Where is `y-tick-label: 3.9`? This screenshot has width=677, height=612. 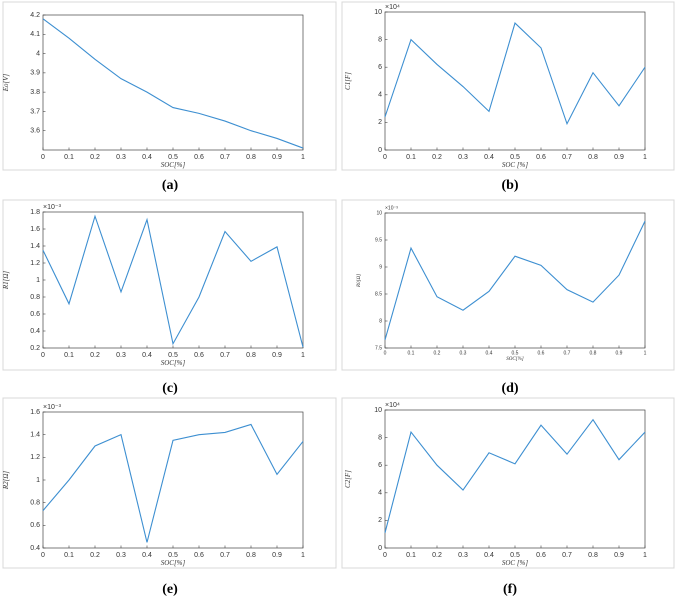
y-tick-label: 3.9 is located at coordinates (35, 73).